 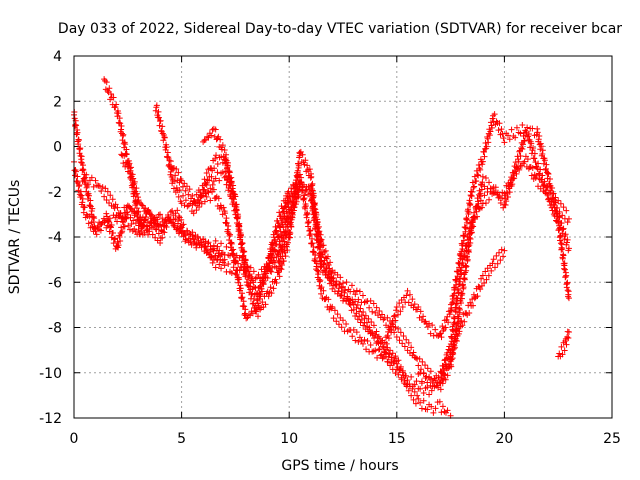 I want to click on x-tick-label: 5, so click(x=181, y=439).